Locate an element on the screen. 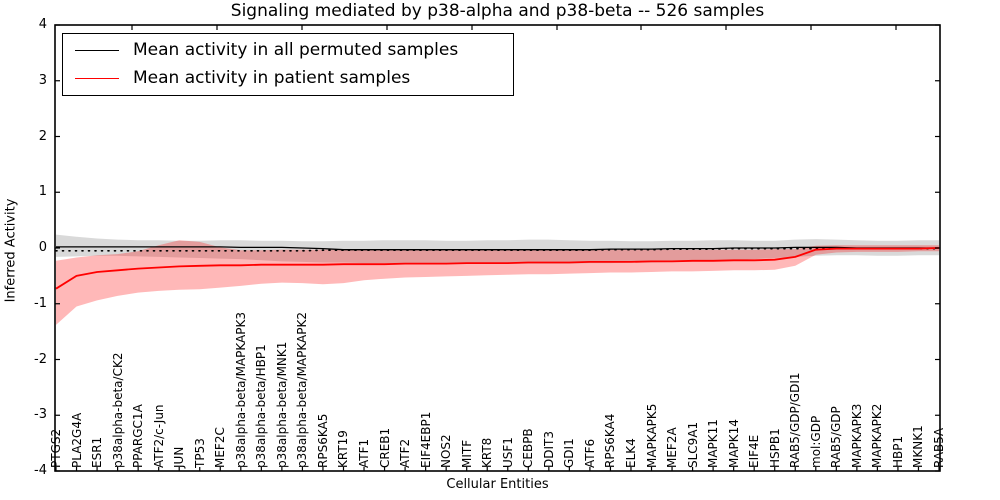 The height and width of the screenshot is (500, 1000). legend-entry-permuted: Mean activity in all permuted samples is located at coordinates (294, 50).